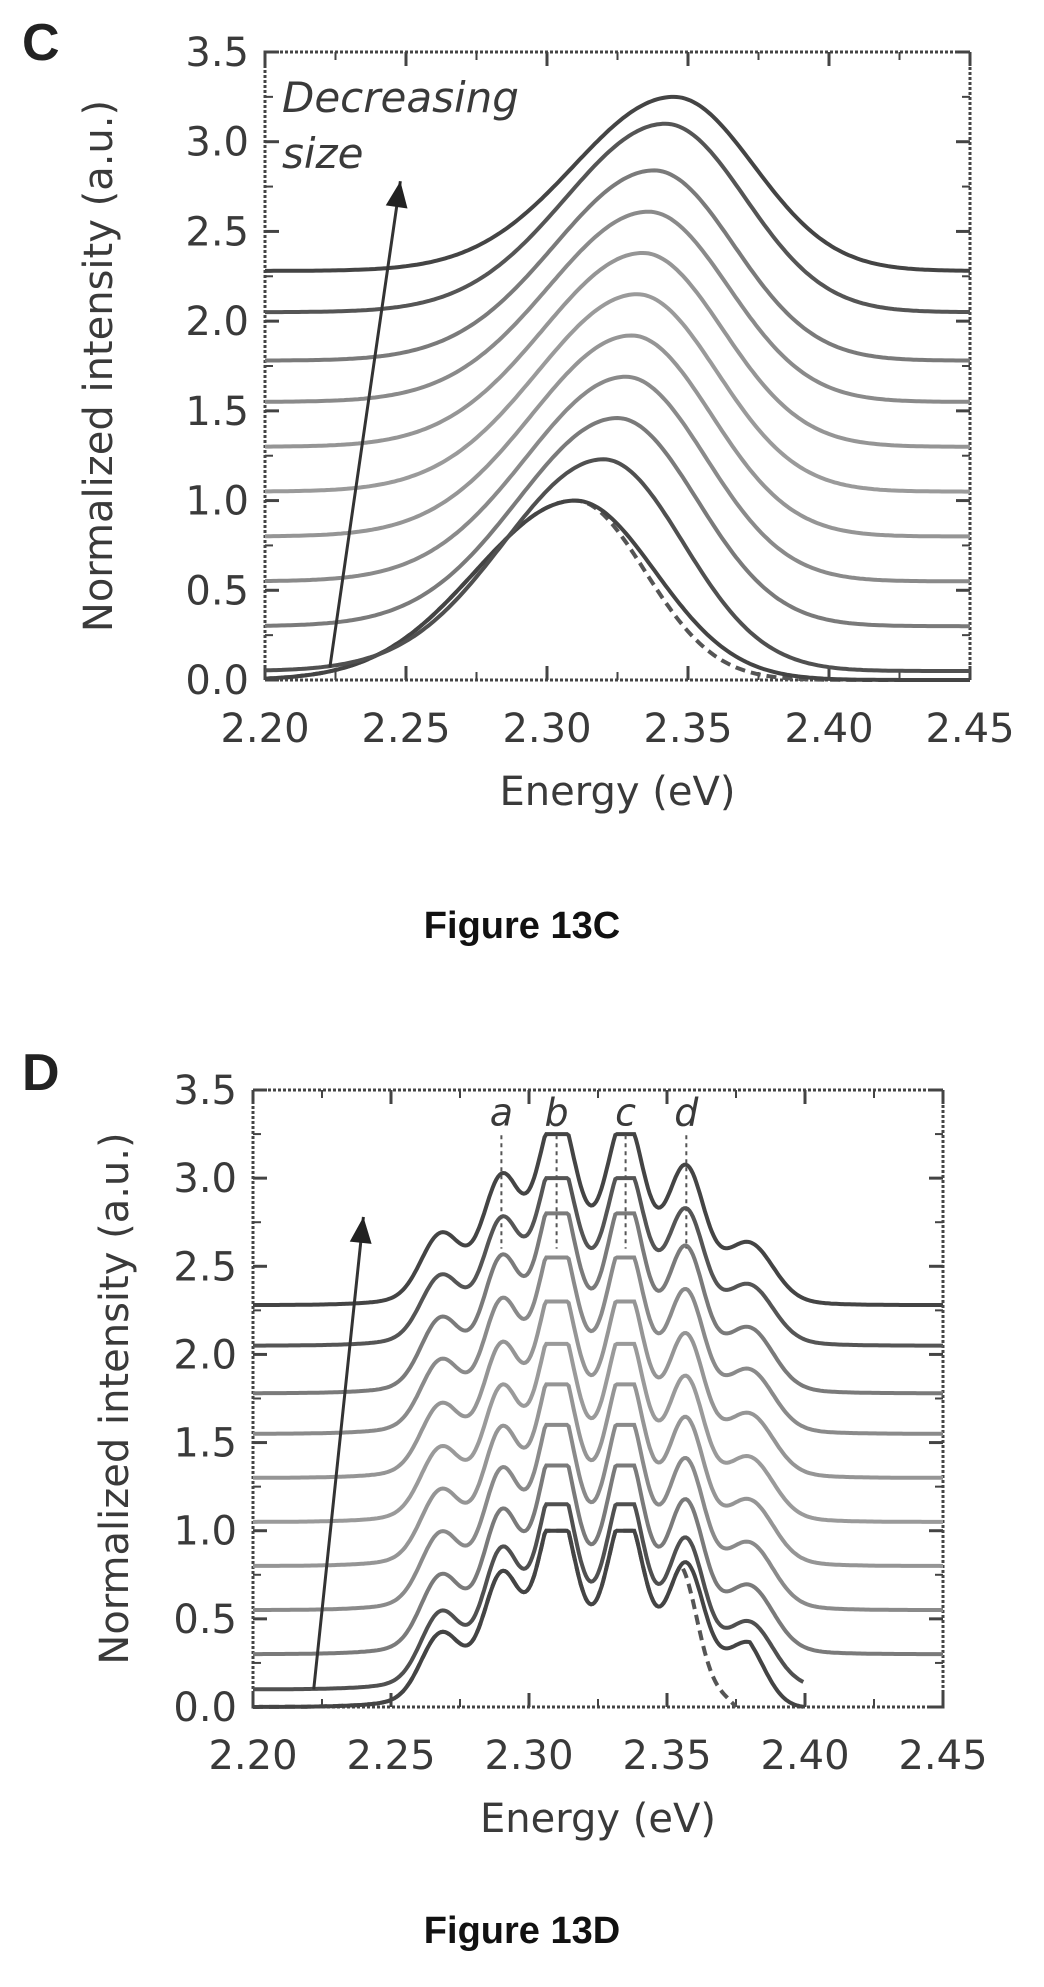  Describe the element at coordinates (205, 1620) in the screenshot. I see `d-y-tick-label: 0.5` at that location.